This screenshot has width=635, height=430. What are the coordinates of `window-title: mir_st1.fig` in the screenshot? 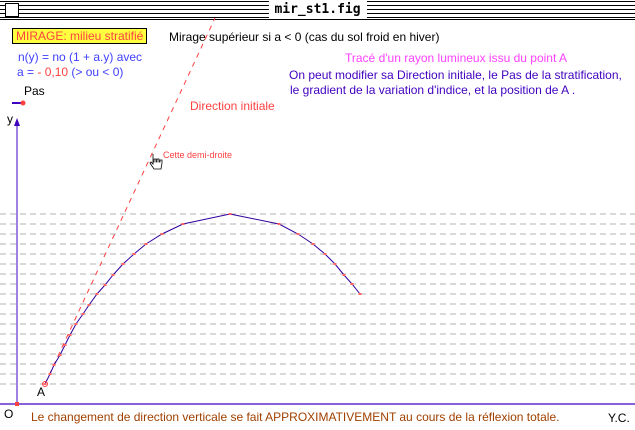 It's located at (317, 9).